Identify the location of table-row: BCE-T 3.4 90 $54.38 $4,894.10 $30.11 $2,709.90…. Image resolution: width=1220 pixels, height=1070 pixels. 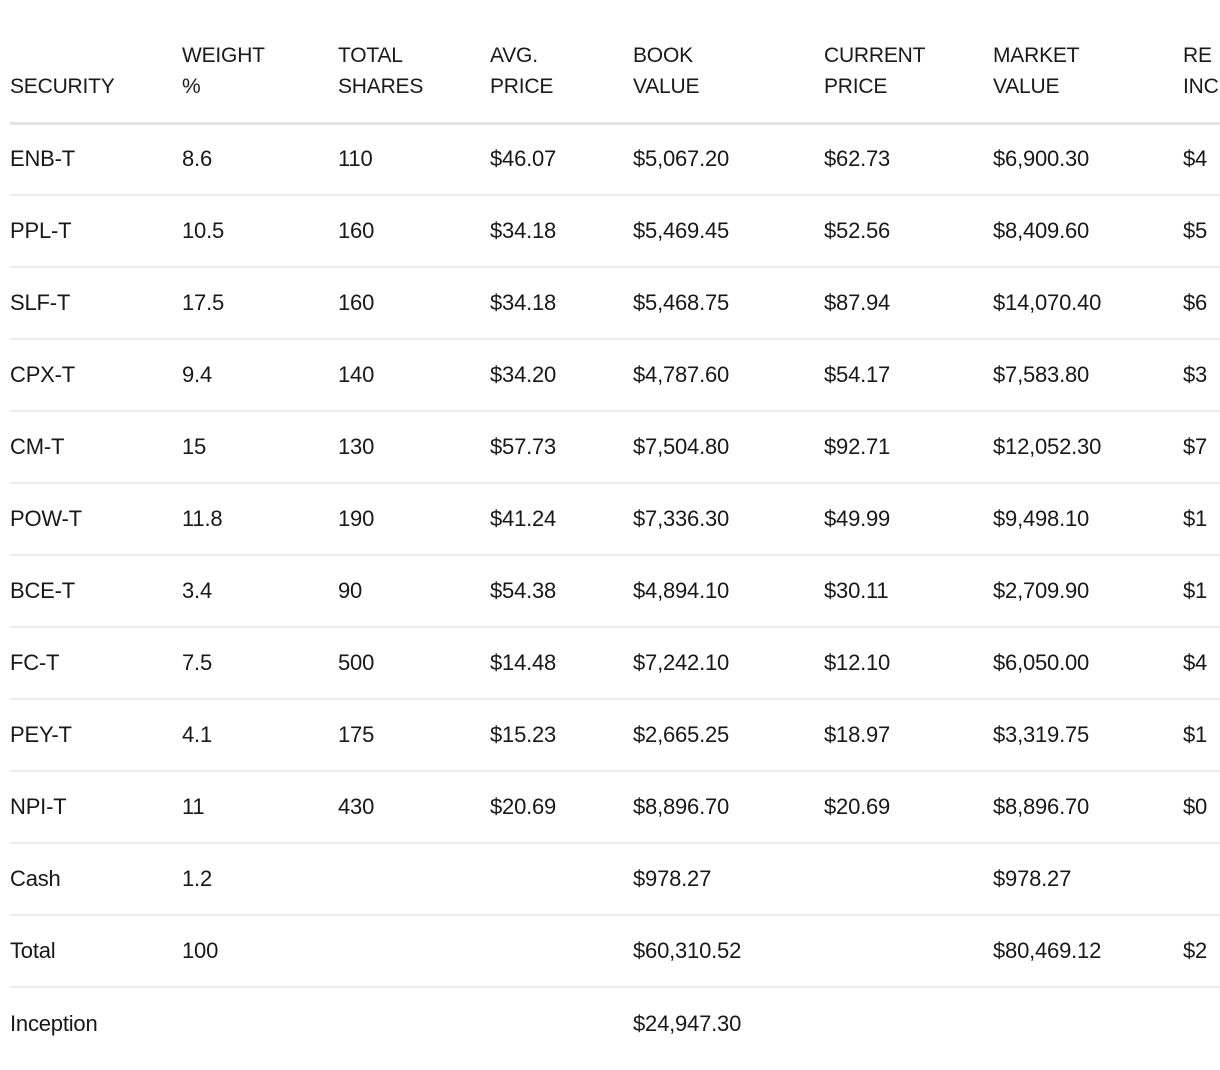
(615, 591).